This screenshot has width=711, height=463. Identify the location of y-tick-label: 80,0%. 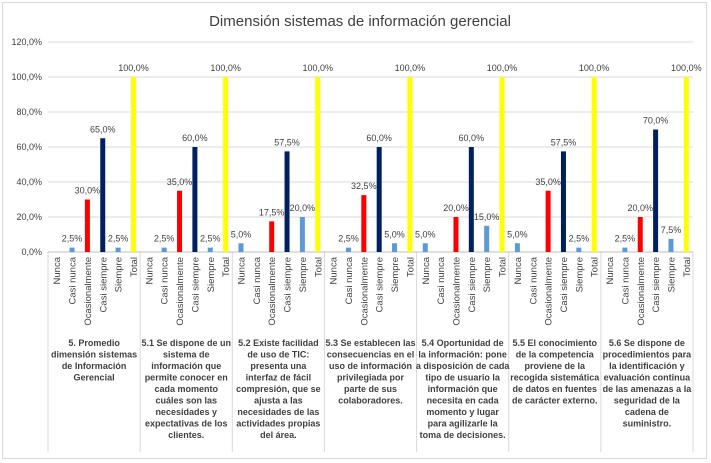
(29, 112).